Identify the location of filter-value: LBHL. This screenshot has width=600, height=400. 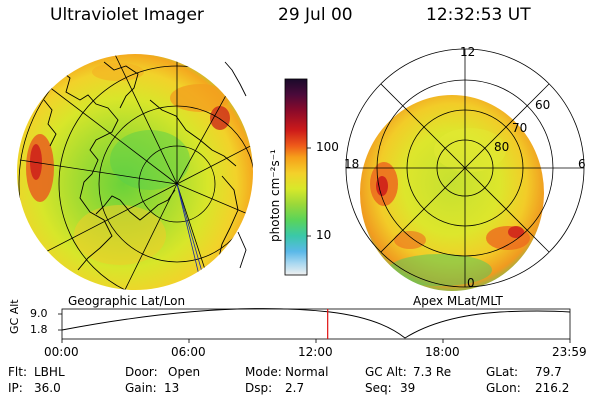
(49, 372).